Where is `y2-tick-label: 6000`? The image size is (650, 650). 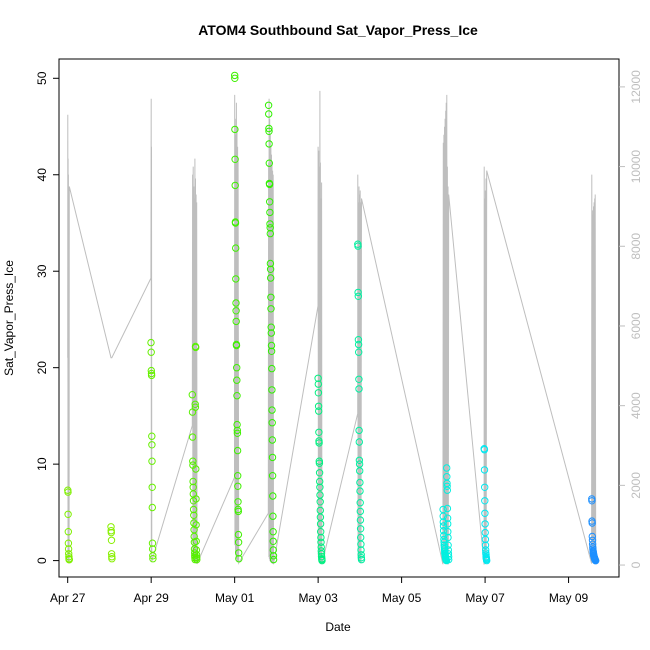
y2-tick-label: 6000 is located at coordinates (636, 325).